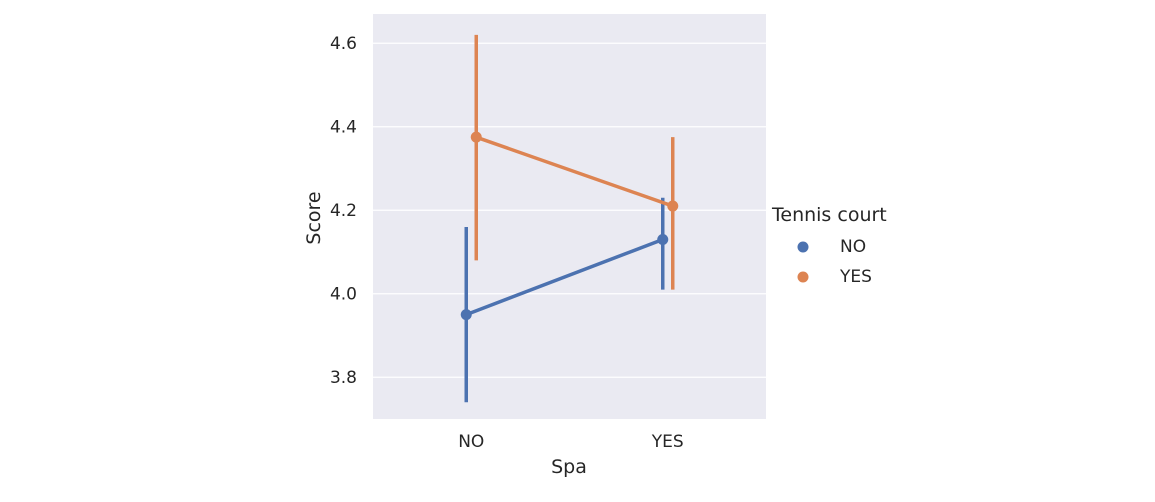 The height and width of the screenshot is (502, 1155). Describe the element at coordinates (834, 262) in the screenshot. I see `legend-items: NO YES` at that location.